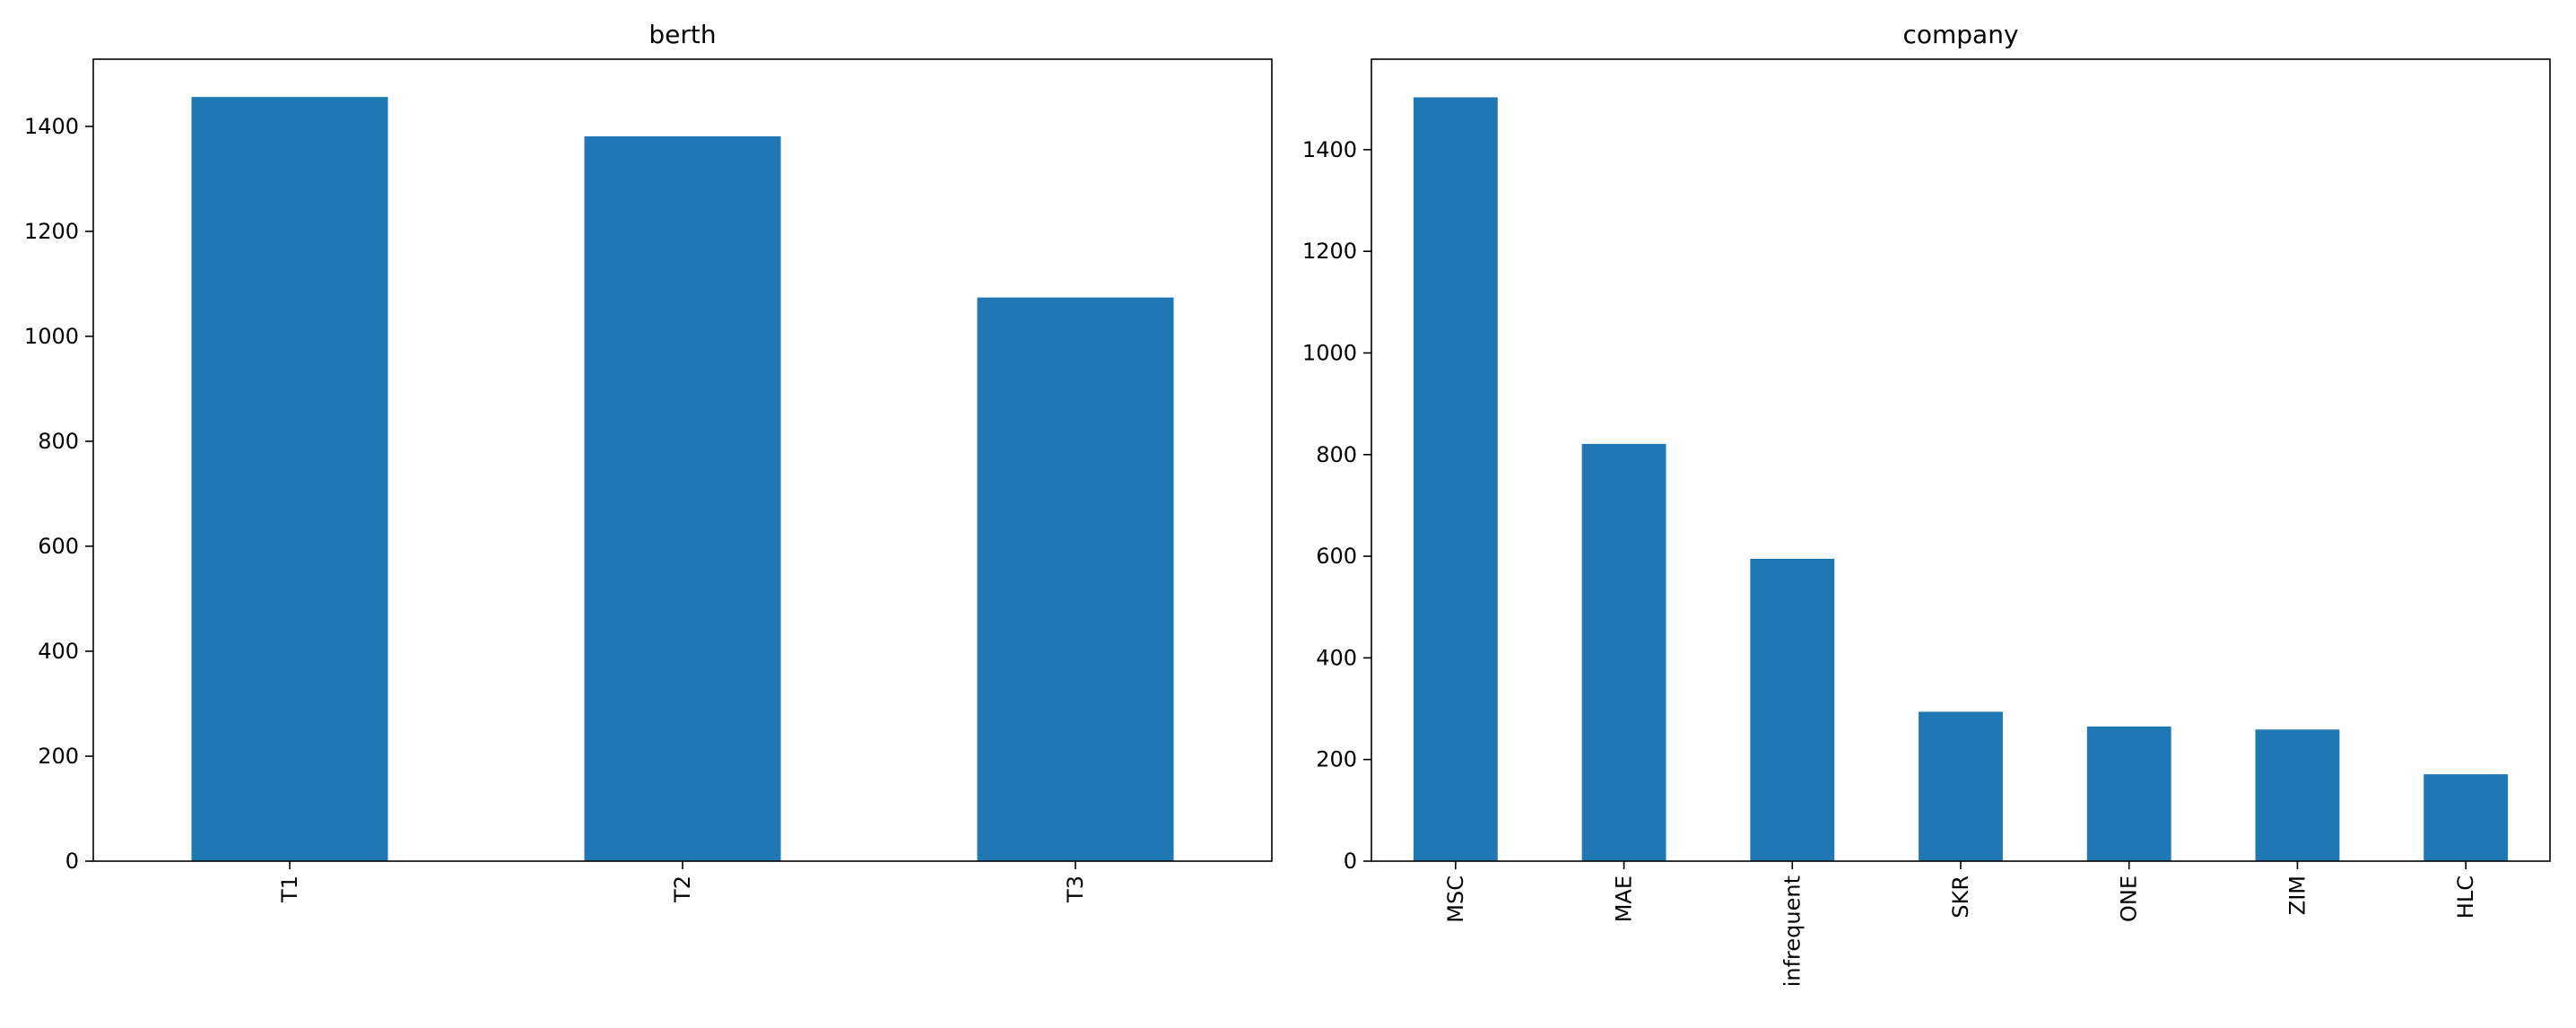 This screenshot has width=2576, height=1028. I want to click on x-tick-label: ONE, so click(2129, 899).